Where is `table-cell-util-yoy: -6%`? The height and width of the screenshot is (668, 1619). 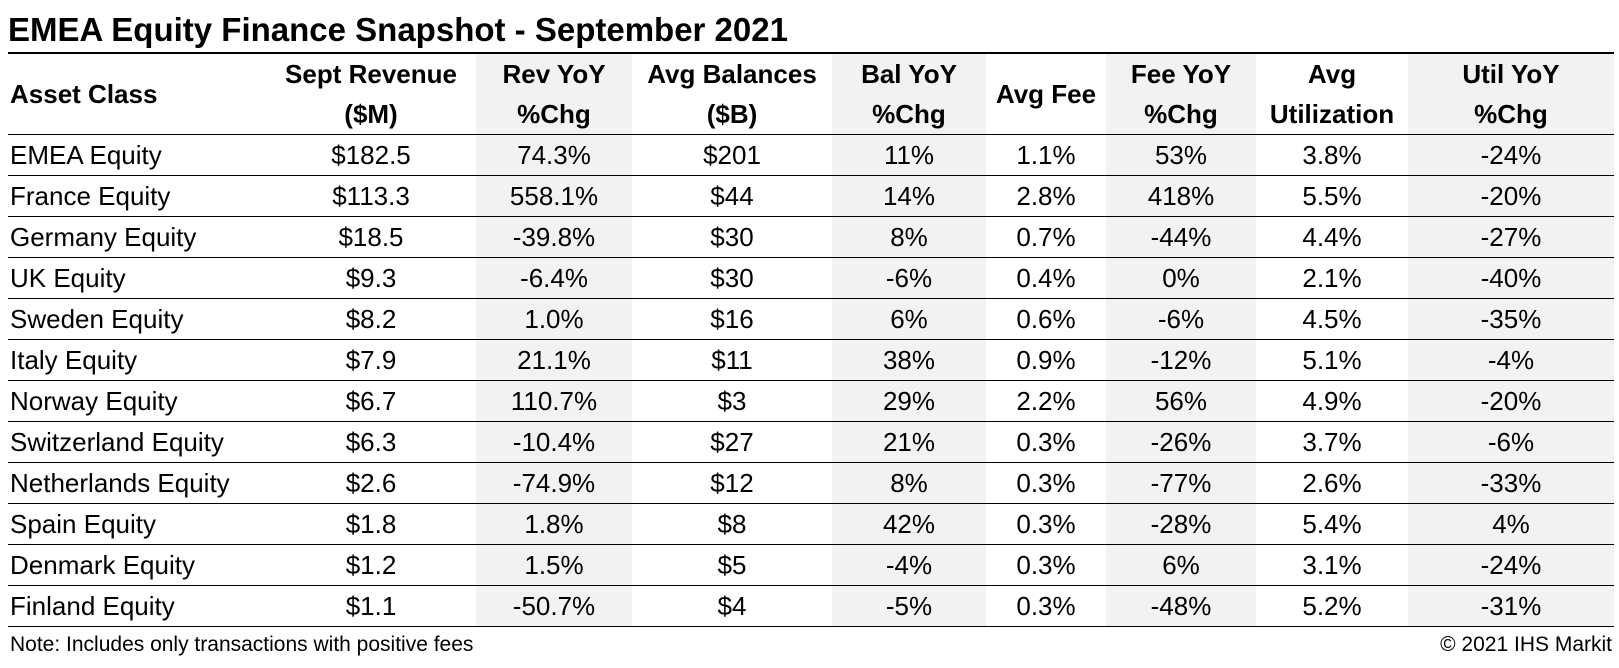
table-cell-util-yoy: -6% is located at coordinates (1511, 442).